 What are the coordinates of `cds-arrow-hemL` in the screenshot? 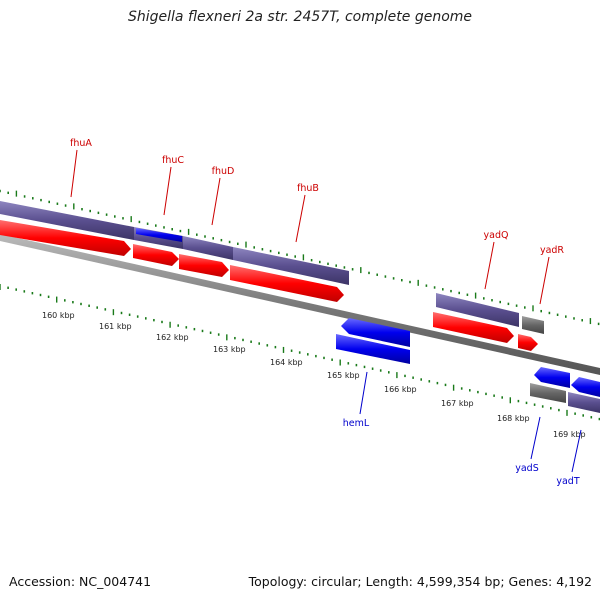 It's located at (375, 332).